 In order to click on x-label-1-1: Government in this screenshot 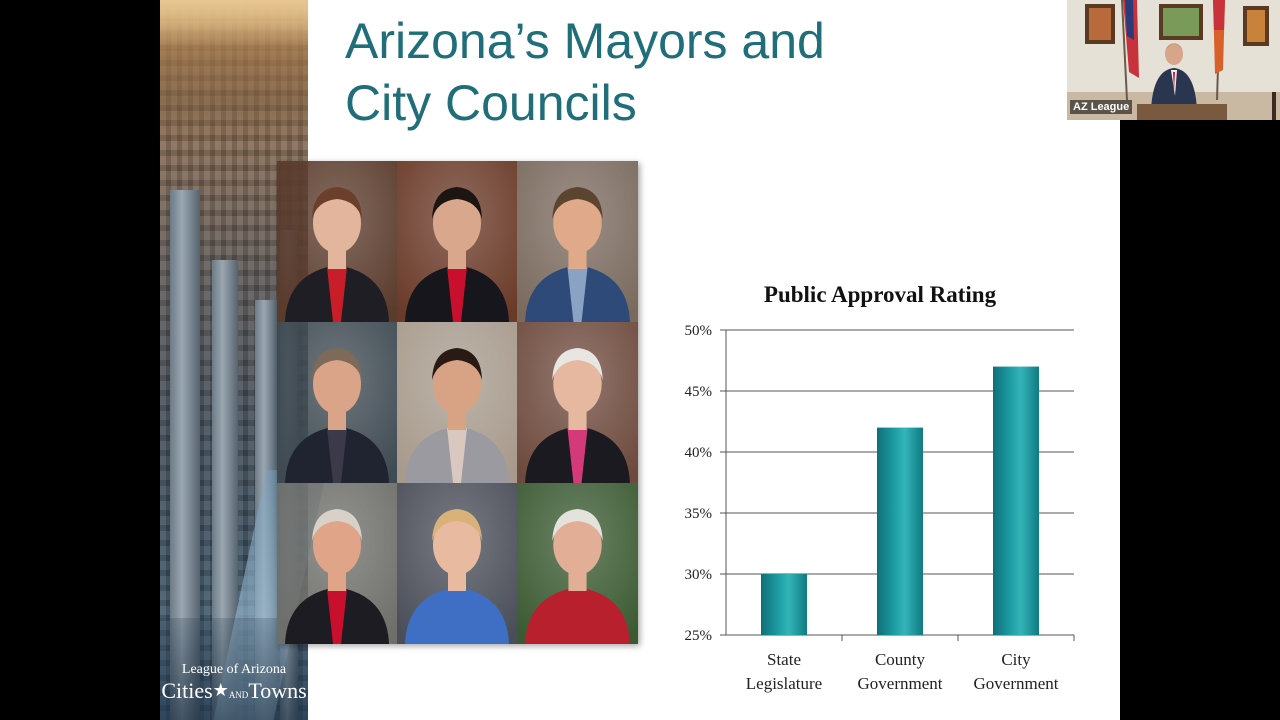, I will do `click(900, 683)`.